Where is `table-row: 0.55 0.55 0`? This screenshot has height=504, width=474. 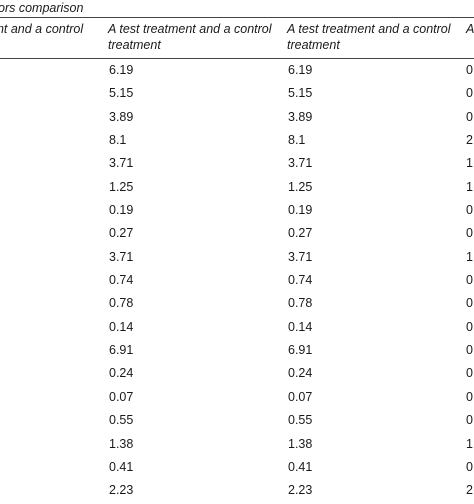
table-row: 0.55 0.55 0 is located at coordinates (237, 421).